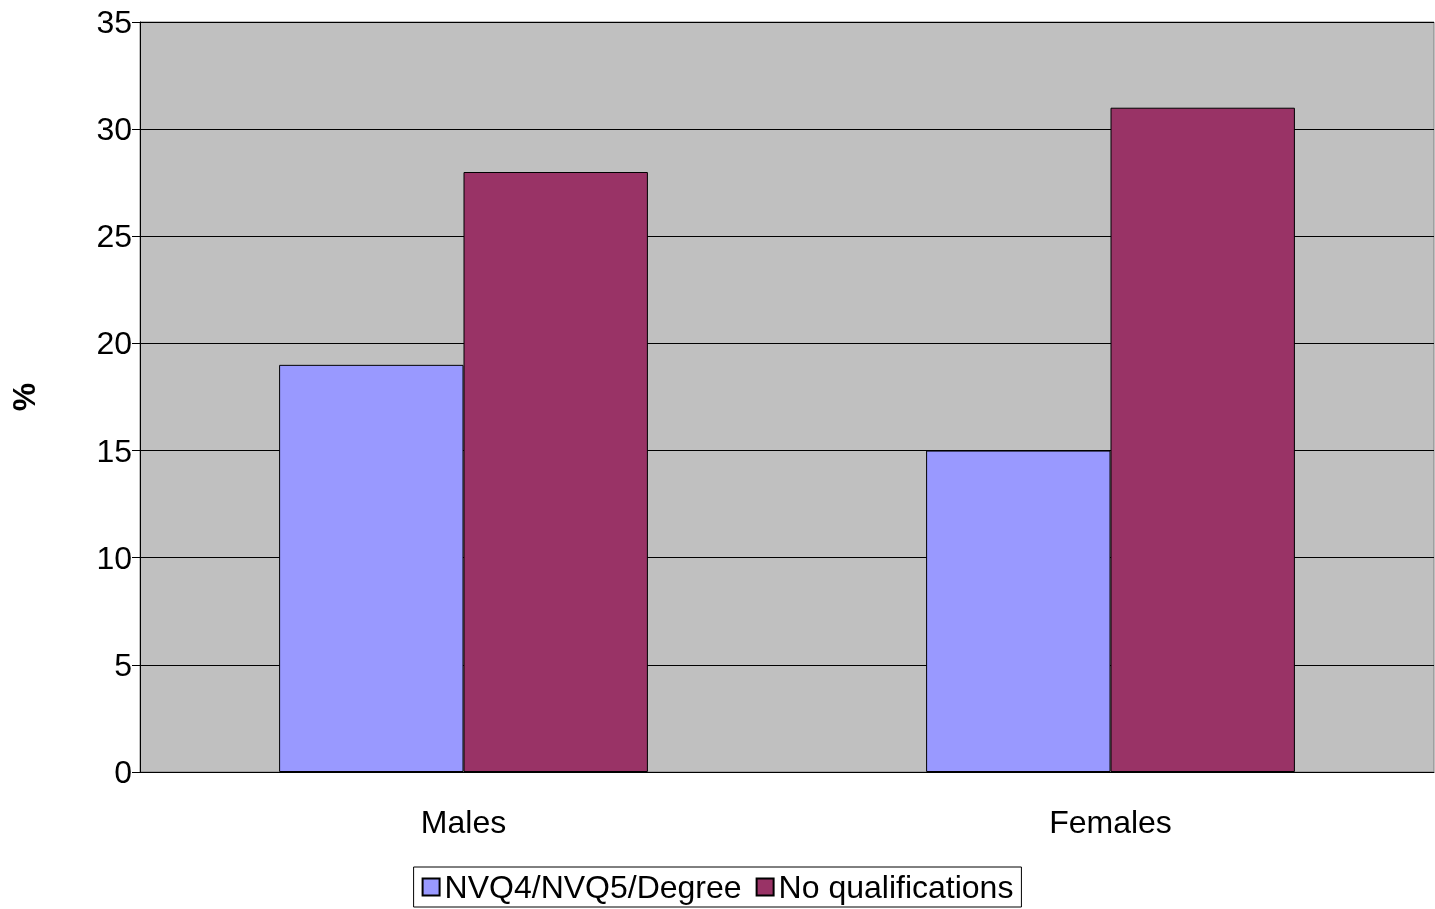 The image size is (1435, 909). Describe the element at coordinates (114, 22) in the screenshot. I see `y-tick-label: 35` at that location.